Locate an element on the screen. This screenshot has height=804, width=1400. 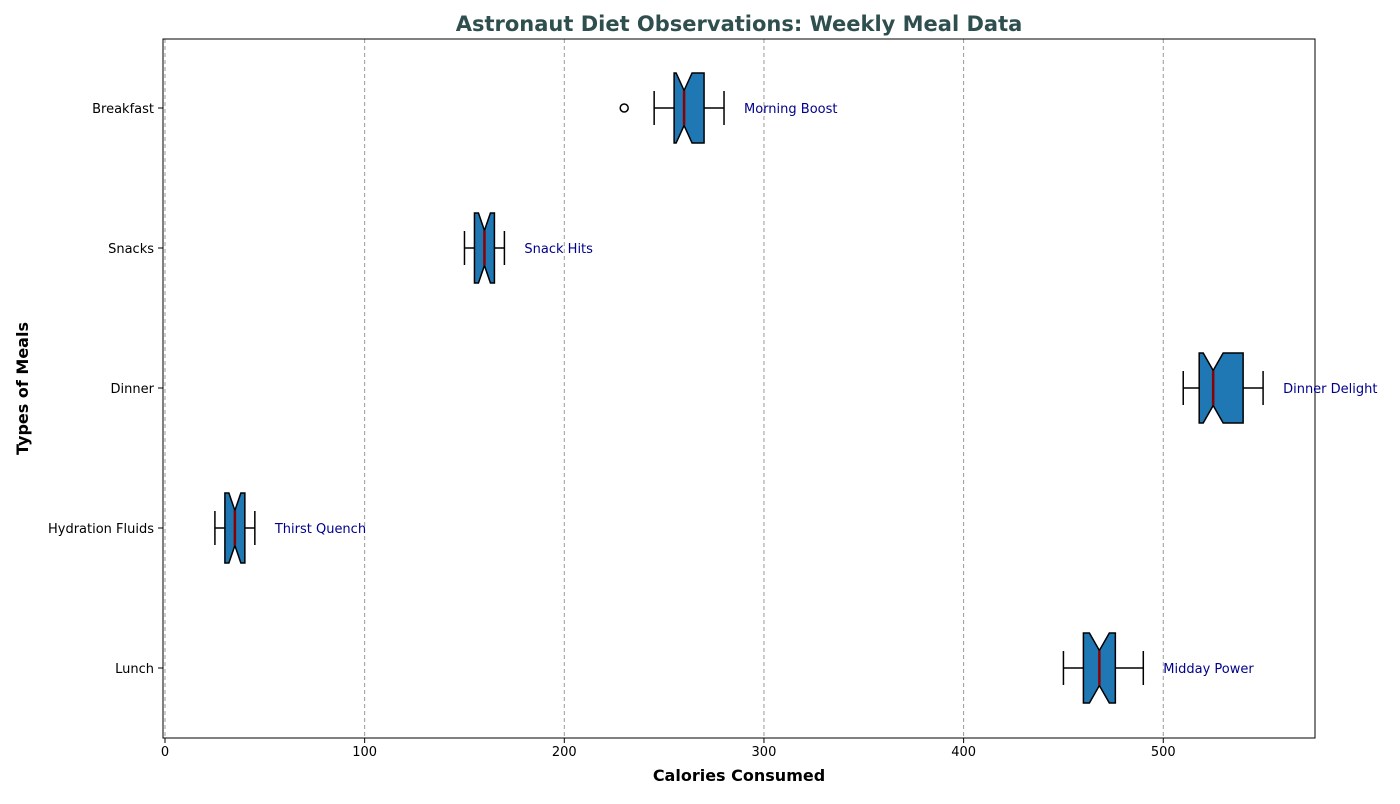
box-annotation: Morning Boost is located at coordinates (790, 109).